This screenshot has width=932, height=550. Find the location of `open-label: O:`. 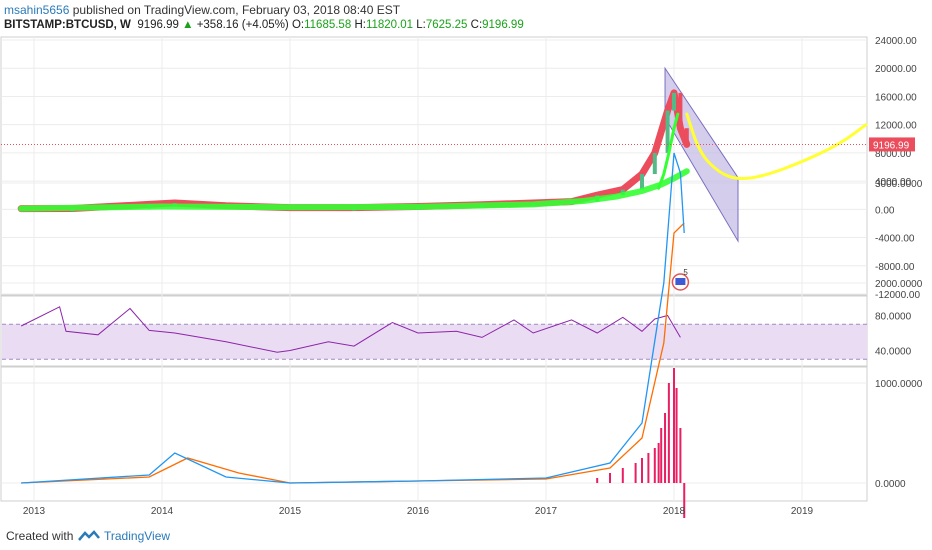

open-label: O: is located at coordinates (298, 25).